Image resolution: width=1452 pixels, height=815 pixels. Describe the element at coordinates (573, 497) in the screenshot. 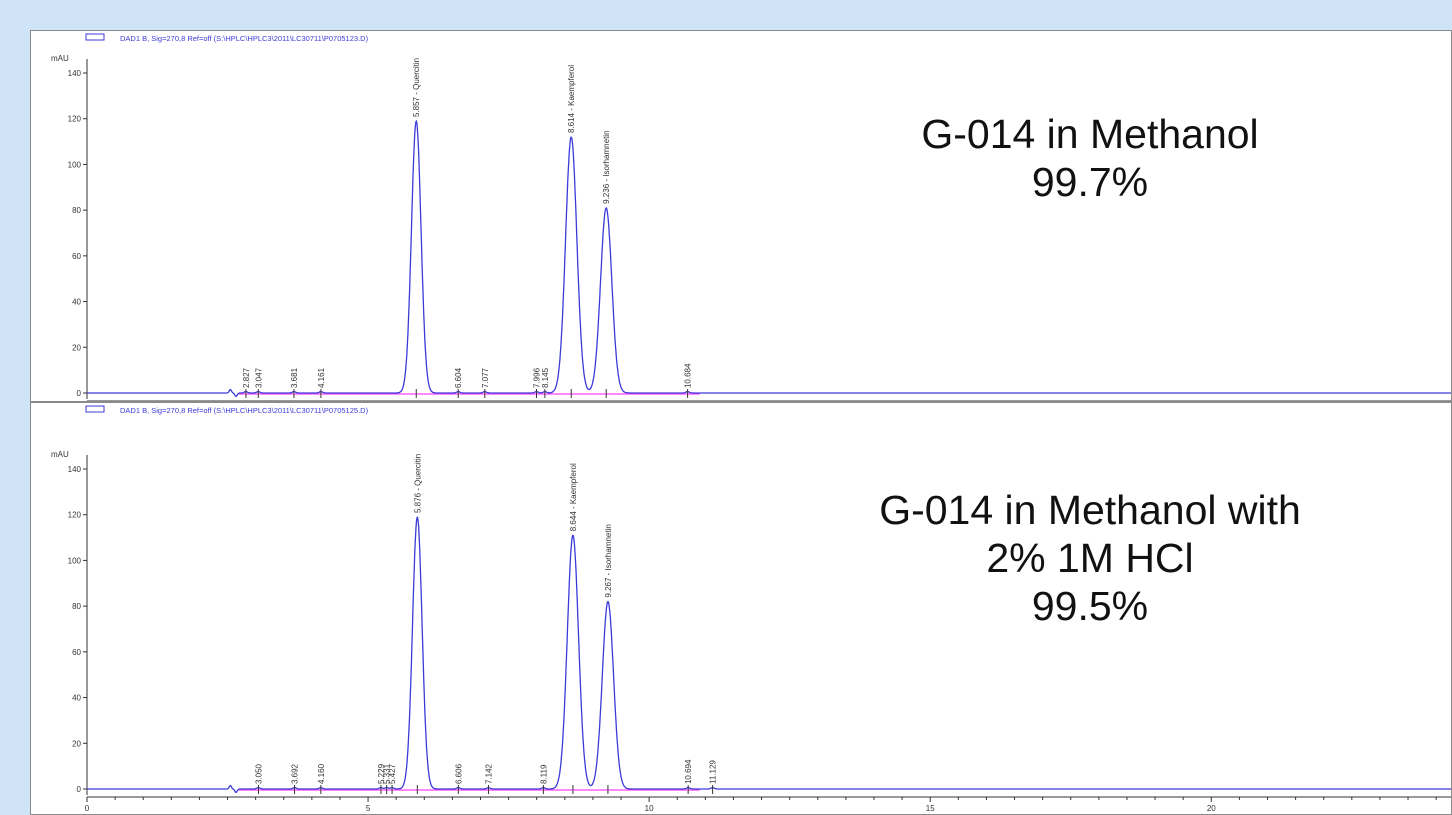

I see `peak-label: 8.644 - Kaempferol` at that location.